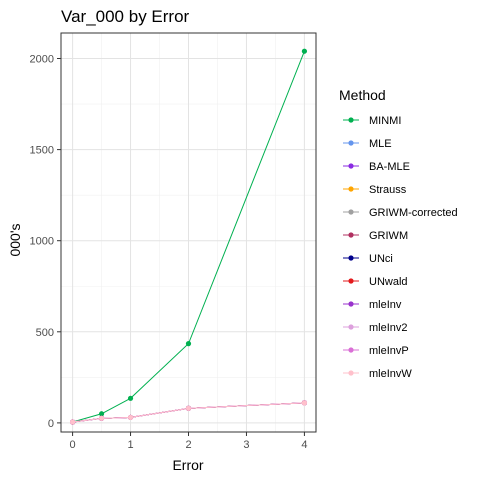  I want to click on legend-label: MINMI, so click(385, 121).